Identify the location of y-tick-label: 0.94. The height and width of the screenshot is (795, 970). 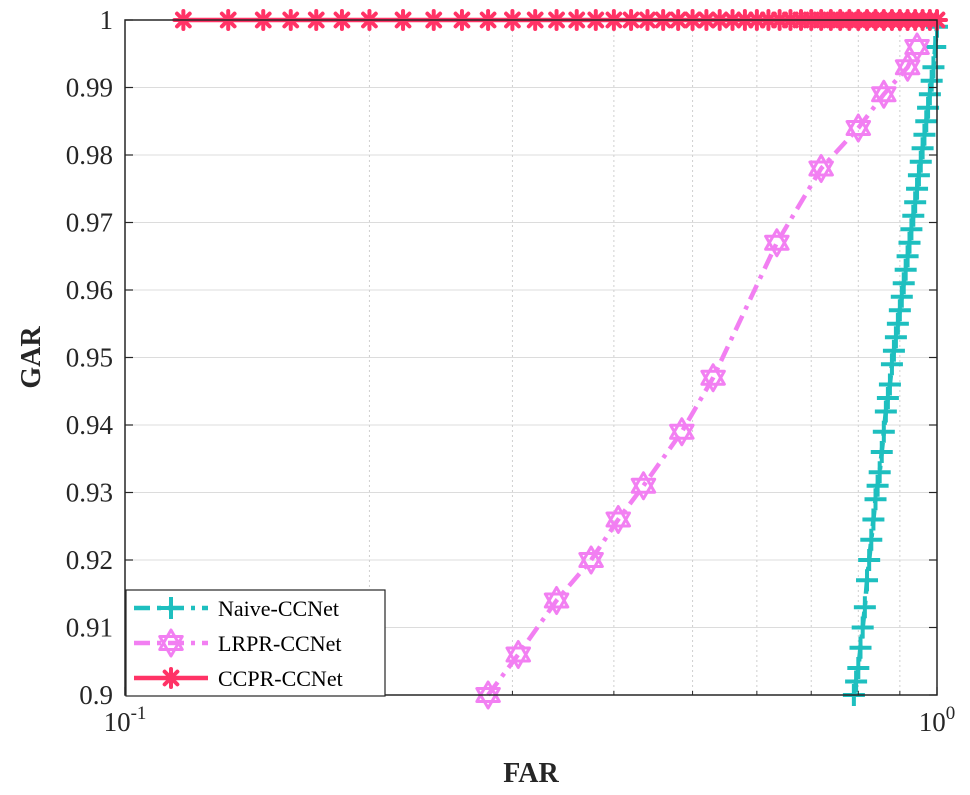
(90, 425).